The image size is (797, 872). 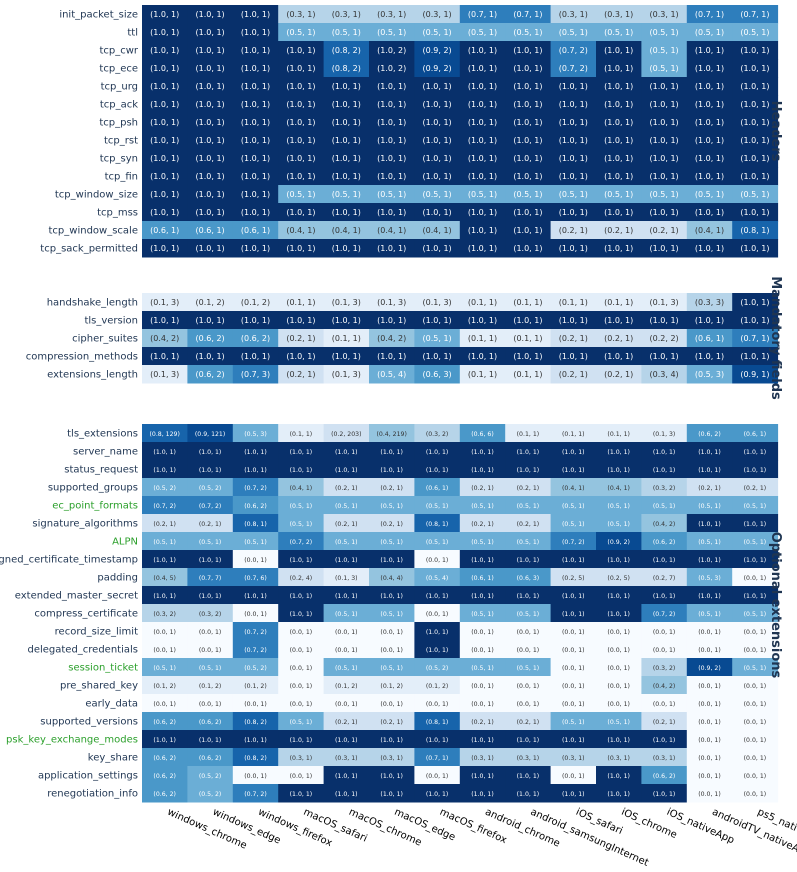 What do you see at coordinates (69, 560) in the screenshot?
I see `row-label: signed_certificate_timestamp` at bounding box center [69, 560].